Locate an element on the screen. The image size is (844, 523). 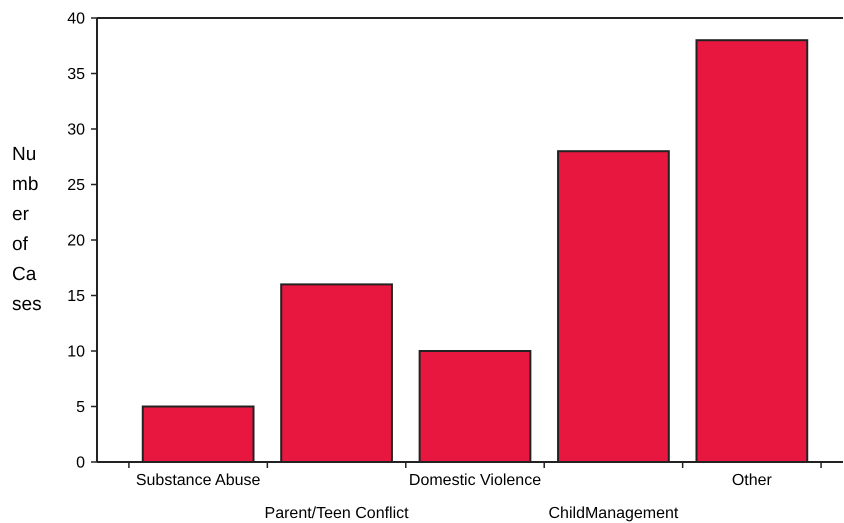
y-tick-label: 5 is located at coordinates (81, 407).